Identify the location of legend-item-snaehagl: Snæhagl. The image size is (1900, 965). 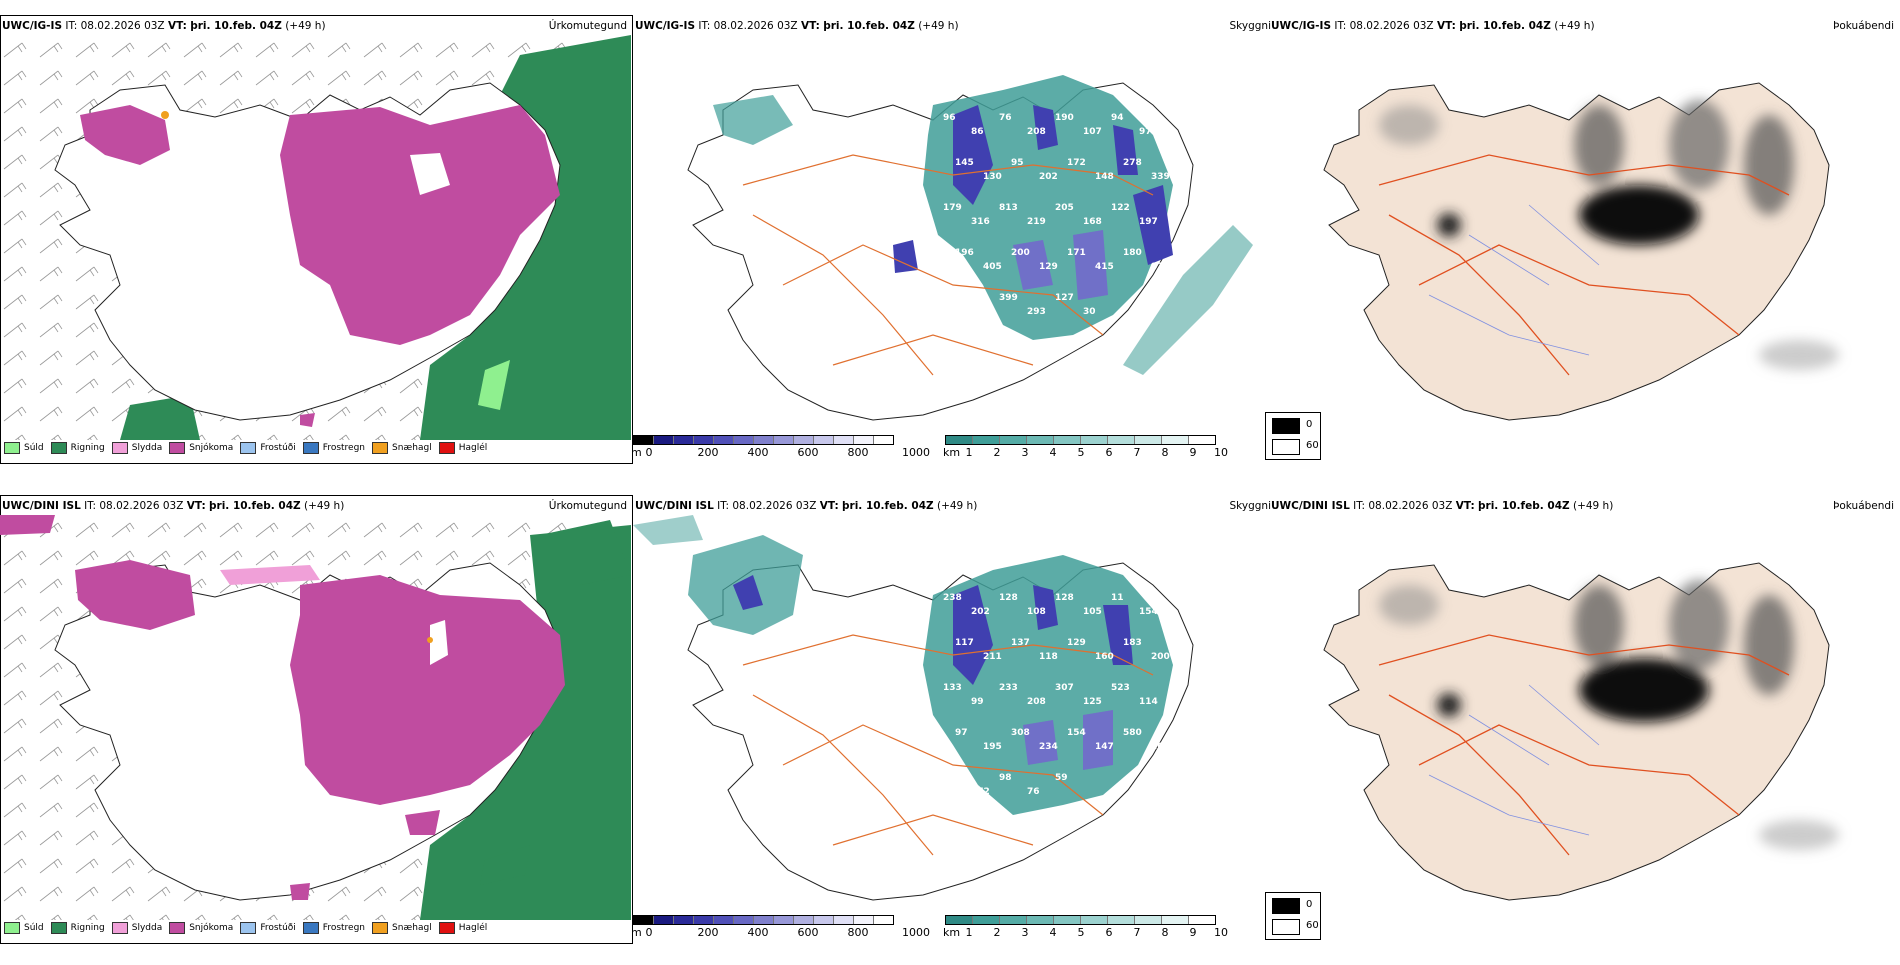
(402, 448).